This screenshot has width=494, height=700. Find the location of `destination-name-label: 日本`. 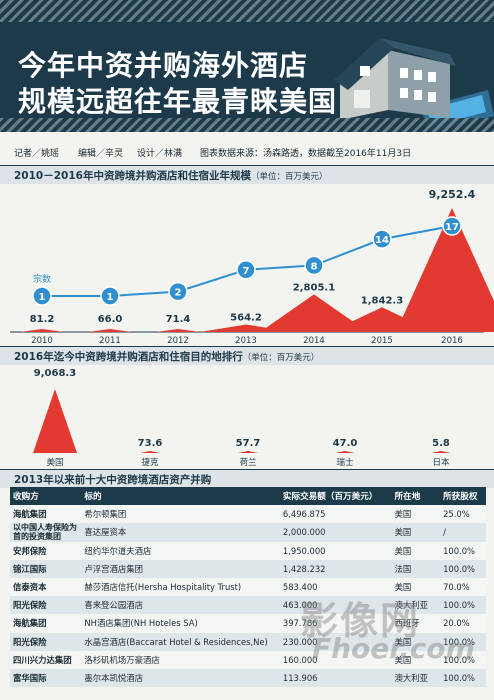

destination-name-label: 日本 is located at coordinates (441, 462).